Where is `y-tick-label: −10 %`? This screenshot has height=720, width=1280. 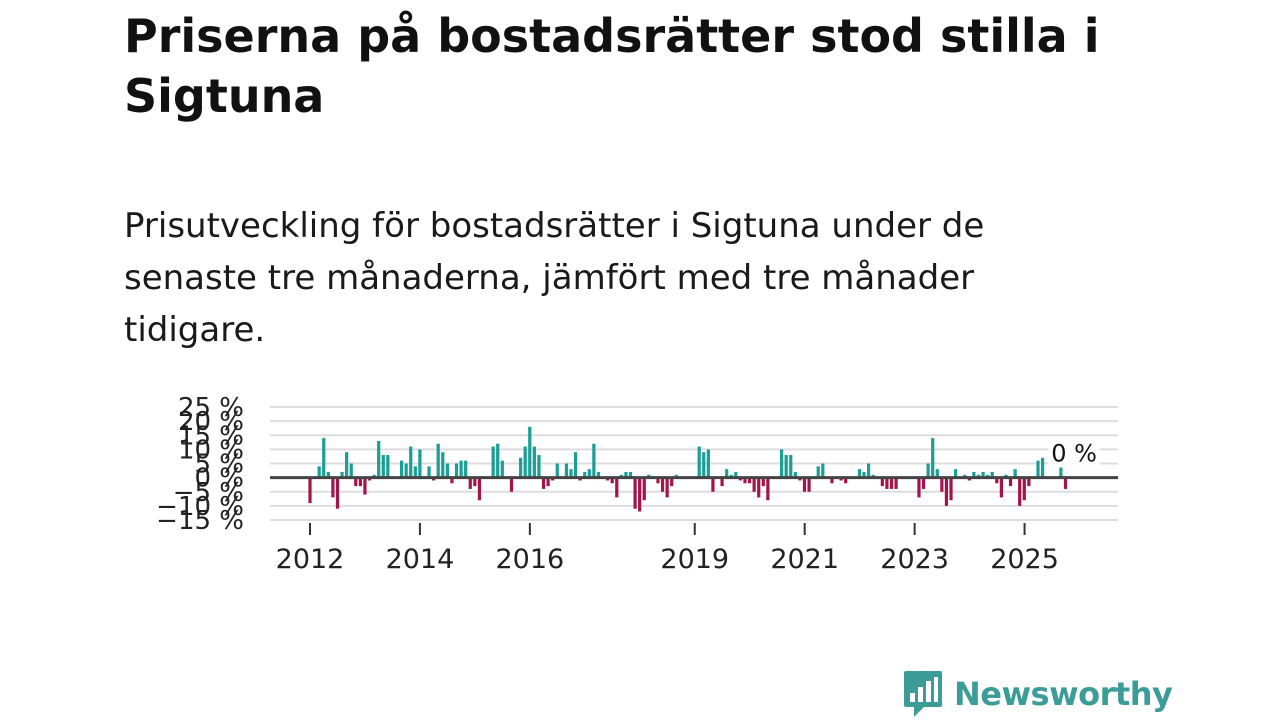 y-tick-label: −10 % is located at coordinates (200, 507).